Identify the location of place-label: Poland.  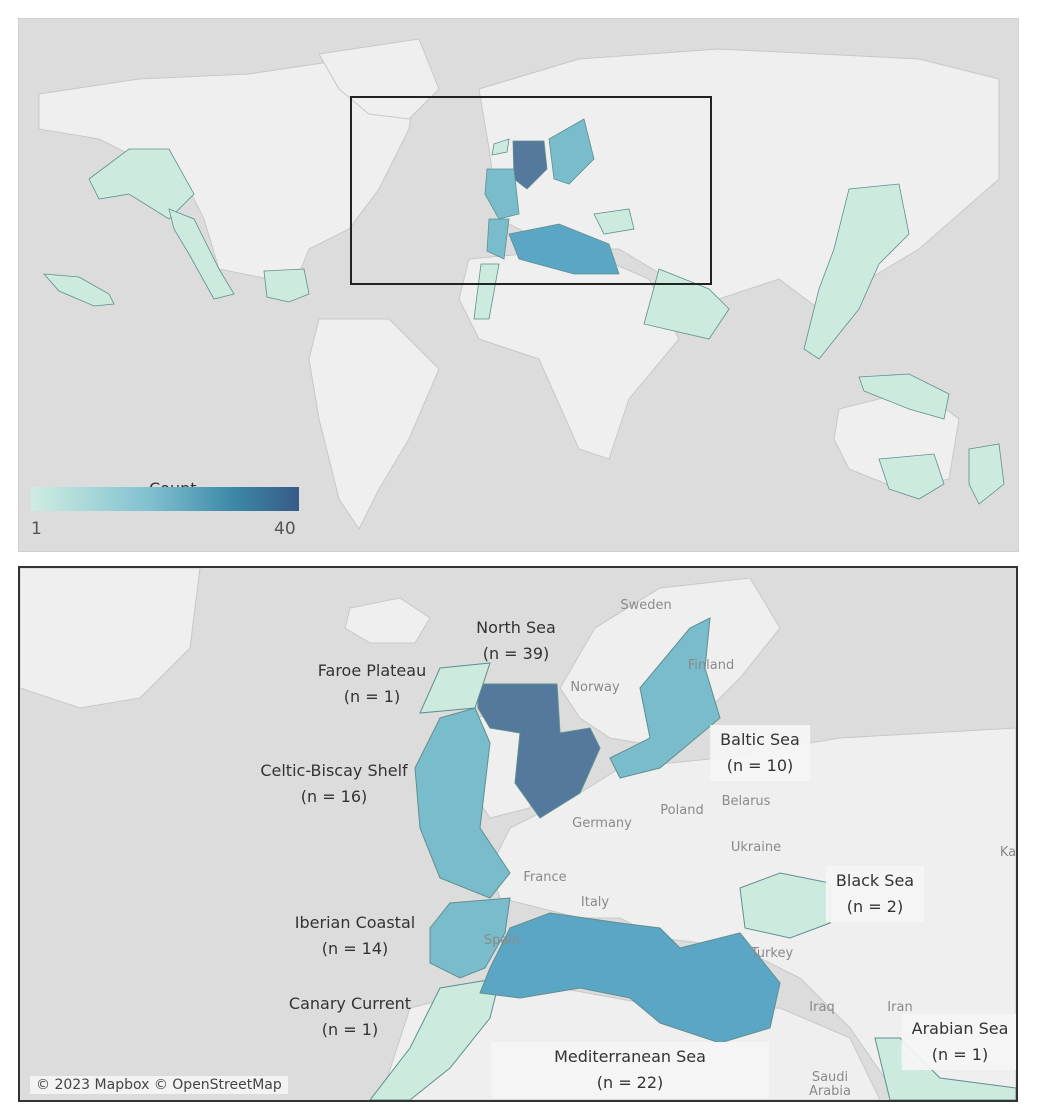
(682, 810).